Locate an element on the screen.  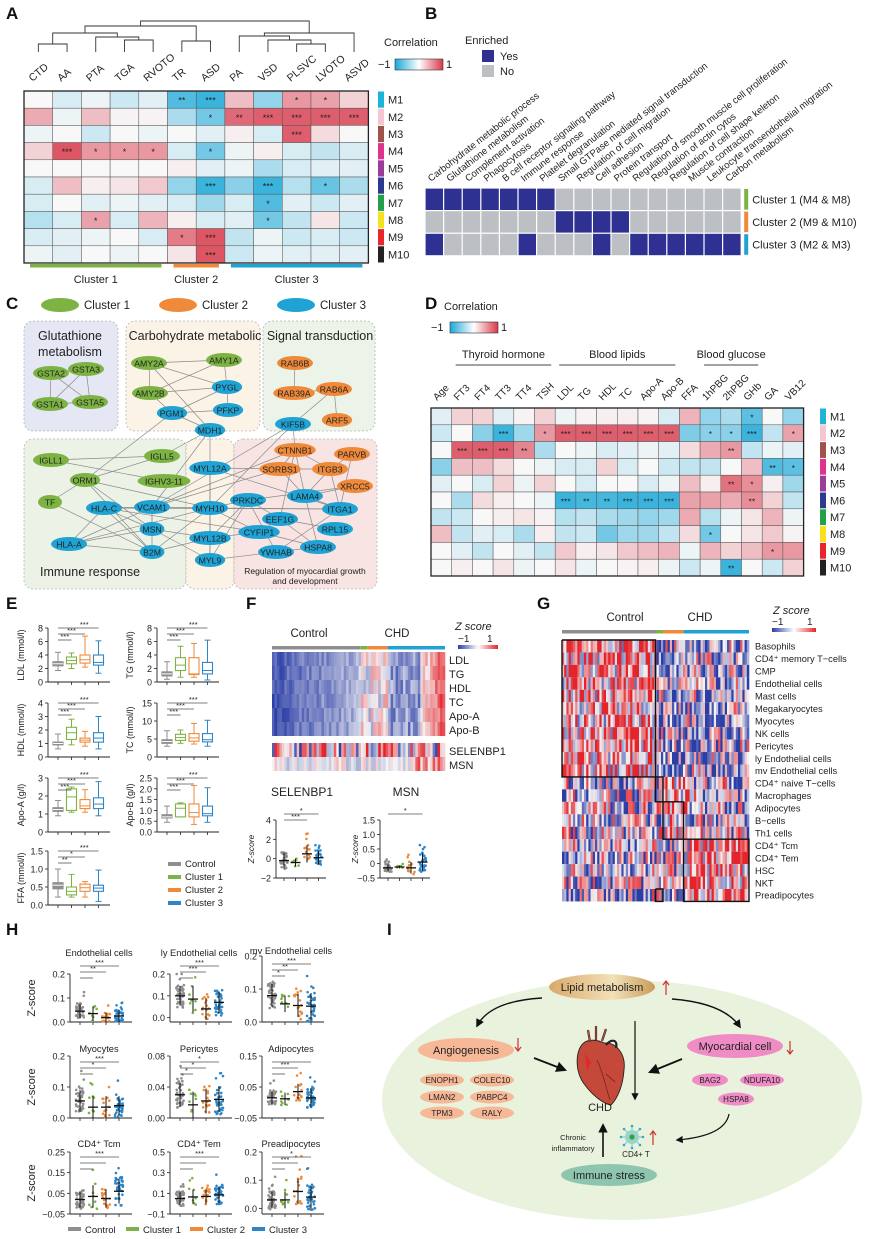
network-edge is located at coordinates (139, 526).